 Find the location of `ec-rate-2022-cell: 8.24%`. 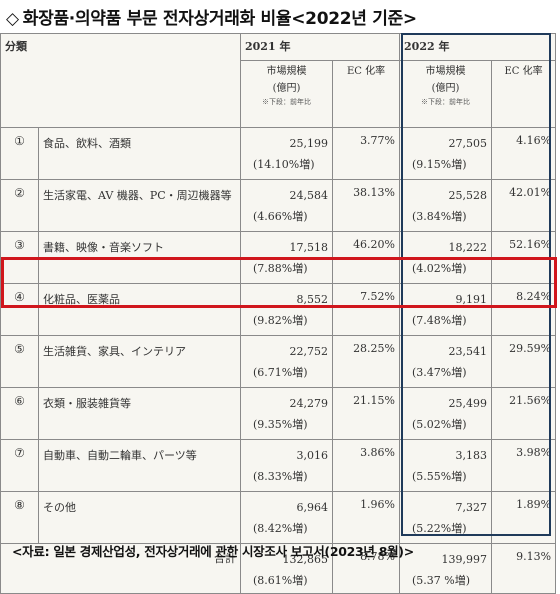

ec-rate-2022-cell: 8.24% is located at coordinates (524, 309).